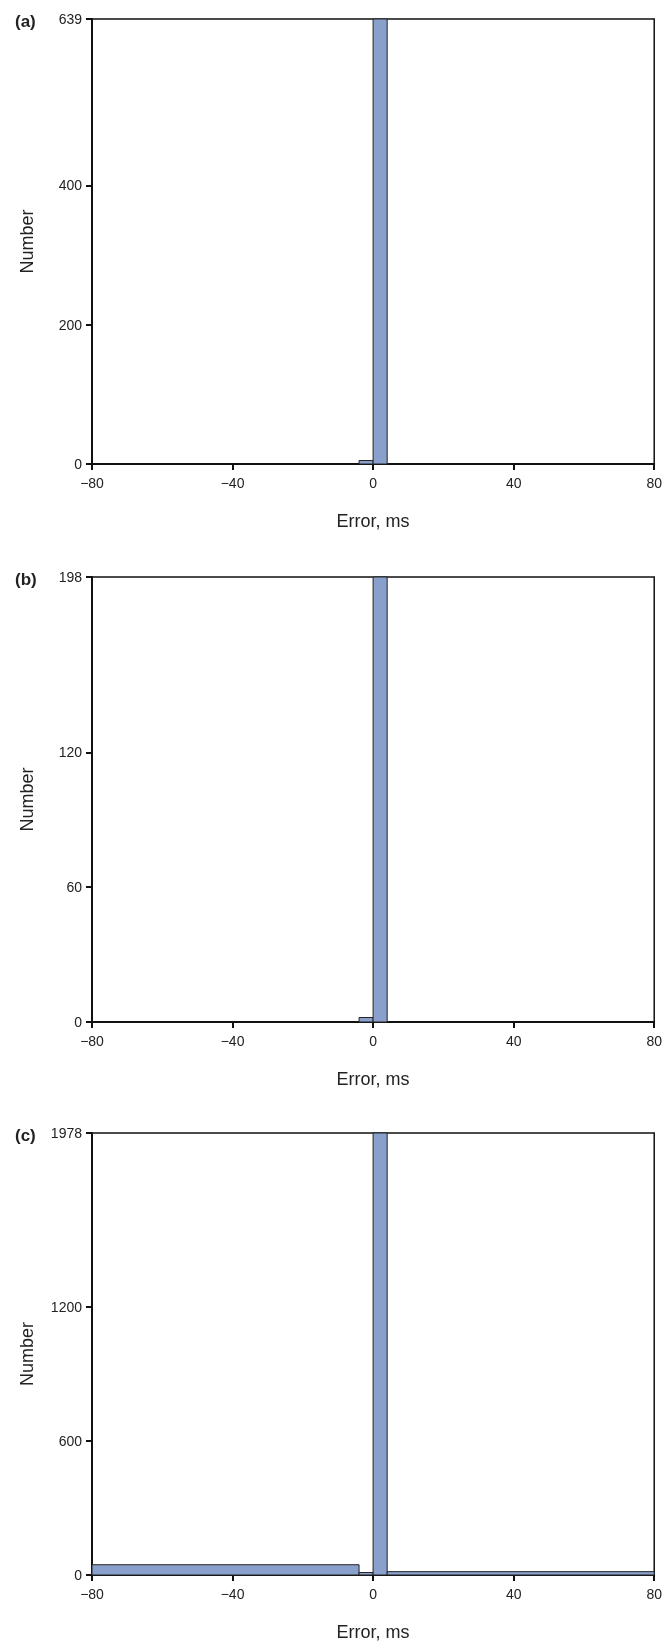 The height and width of the screenshot is (1646, 665). I want to click on y-tick-label: 120, so click(70, 752).